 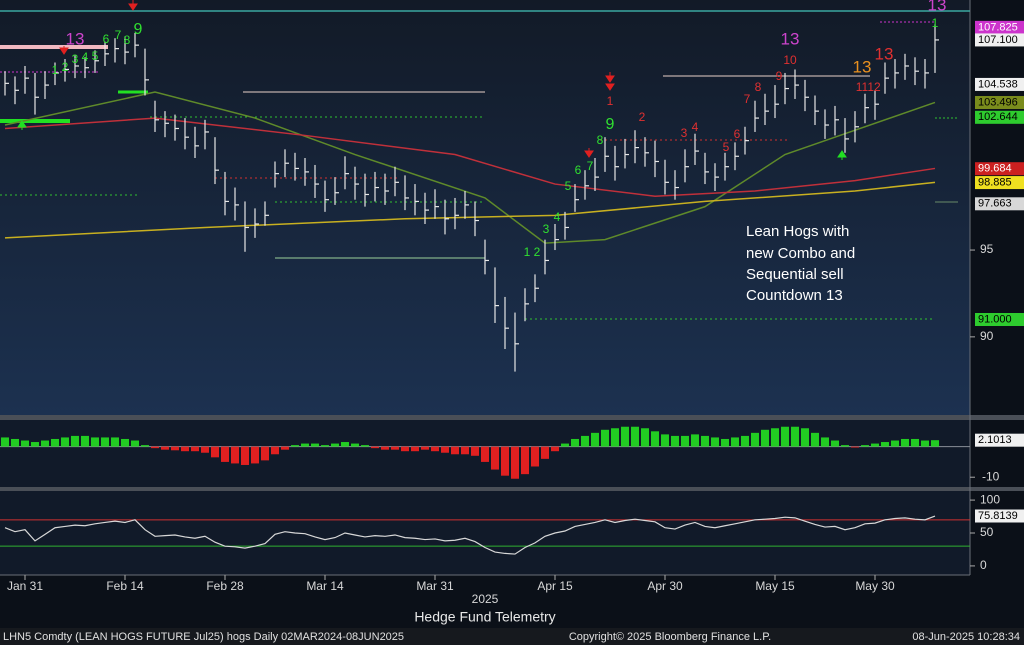 I want to click on level-label: 98.885, so click(x=995, y=182).